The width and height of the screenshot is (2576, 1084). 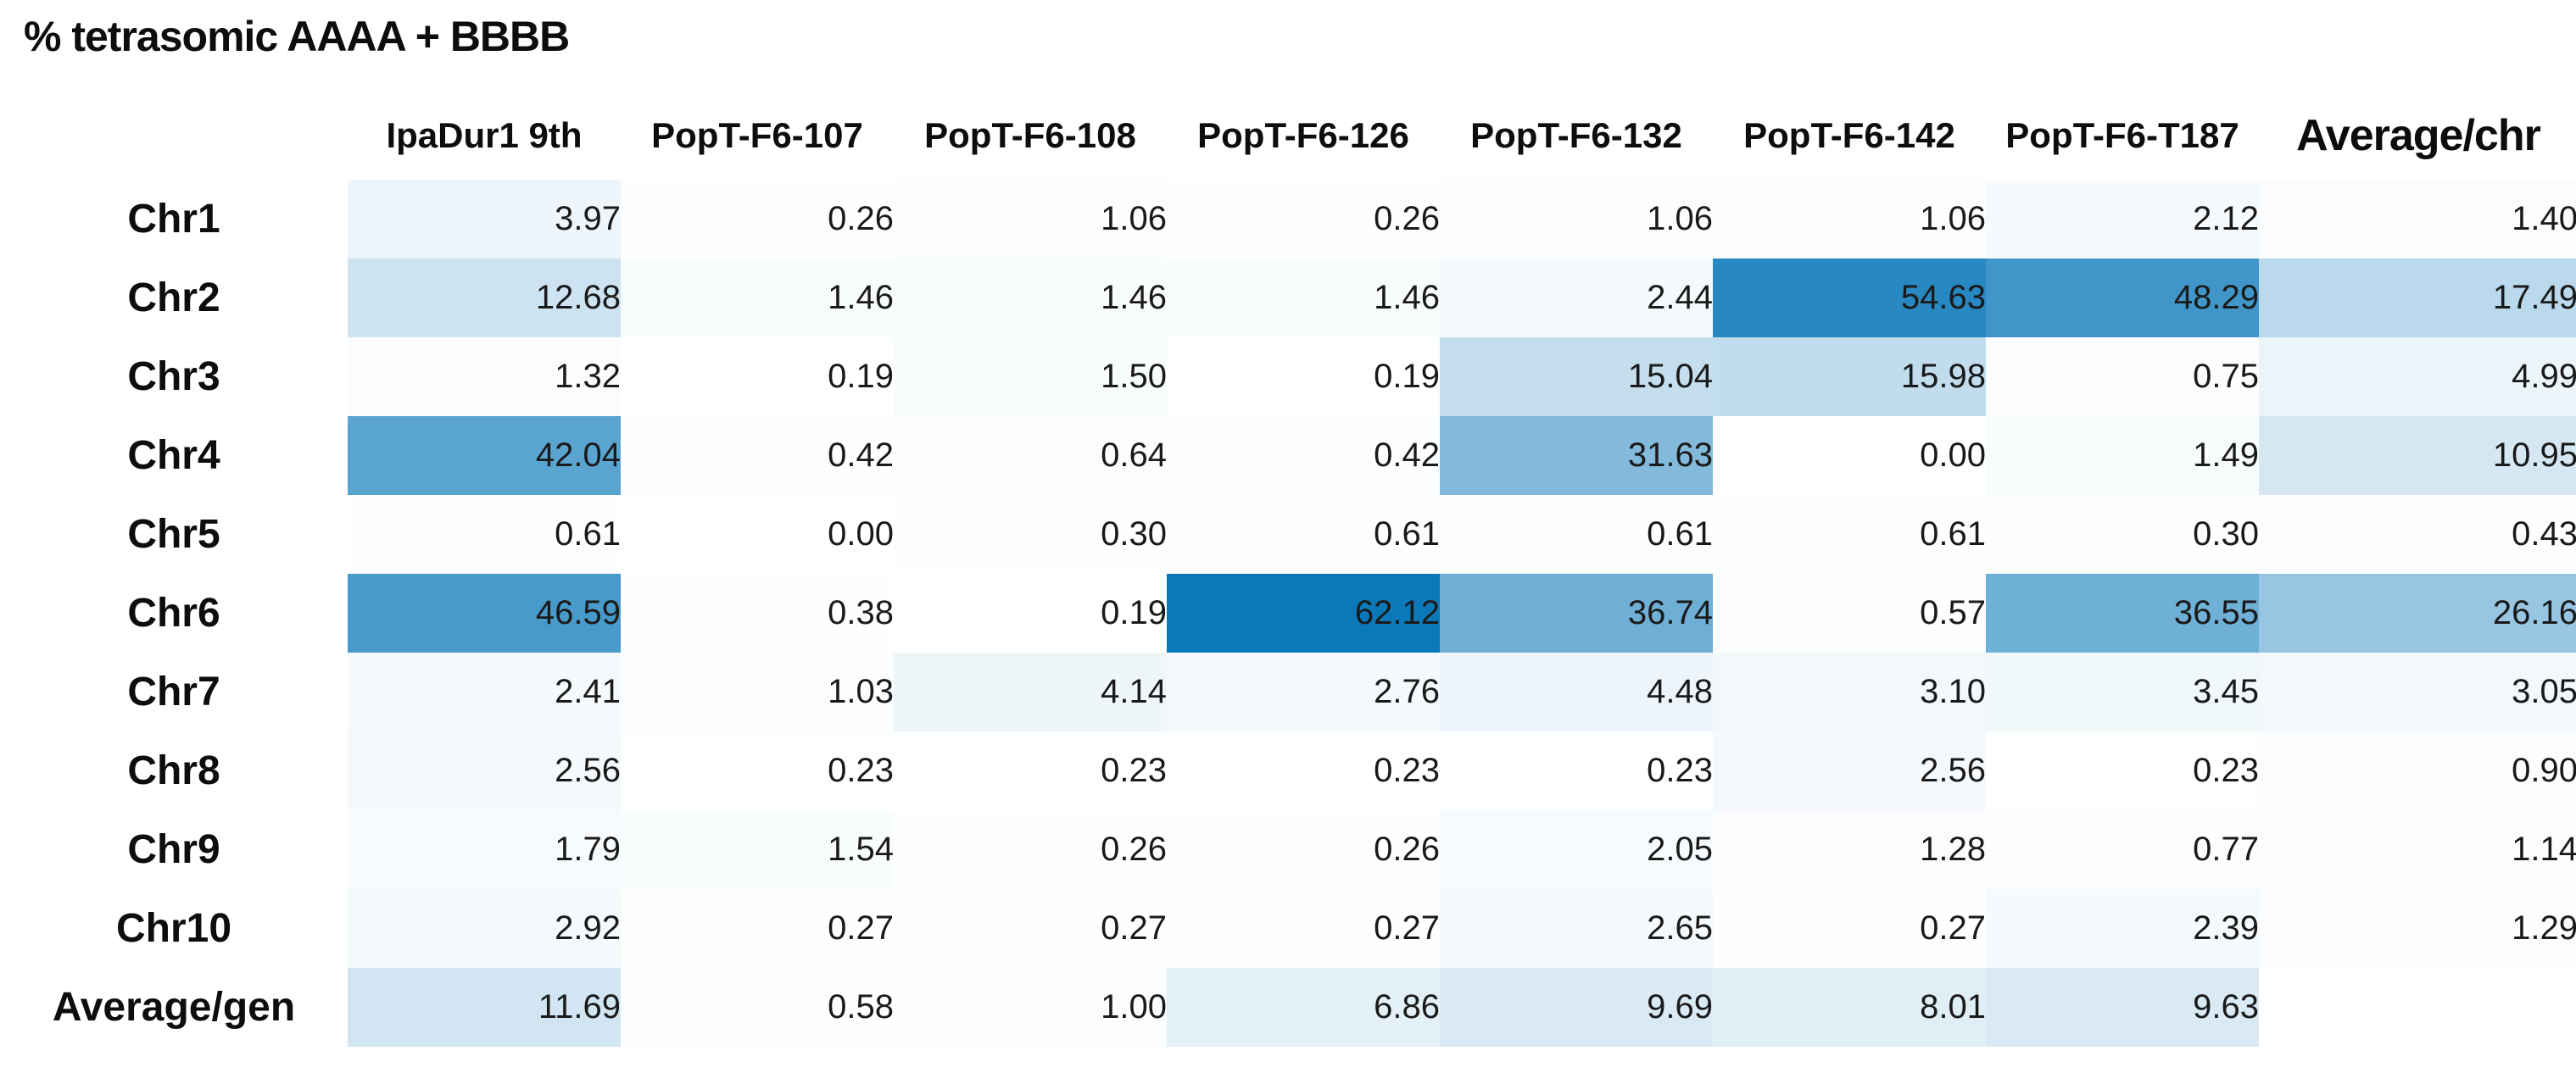 I want to click on table-row-chr8: Chr8 2.56 0.23 0.23 0.23 0.23 2.56 0.23 0.90, so click(x=1288, y=771).